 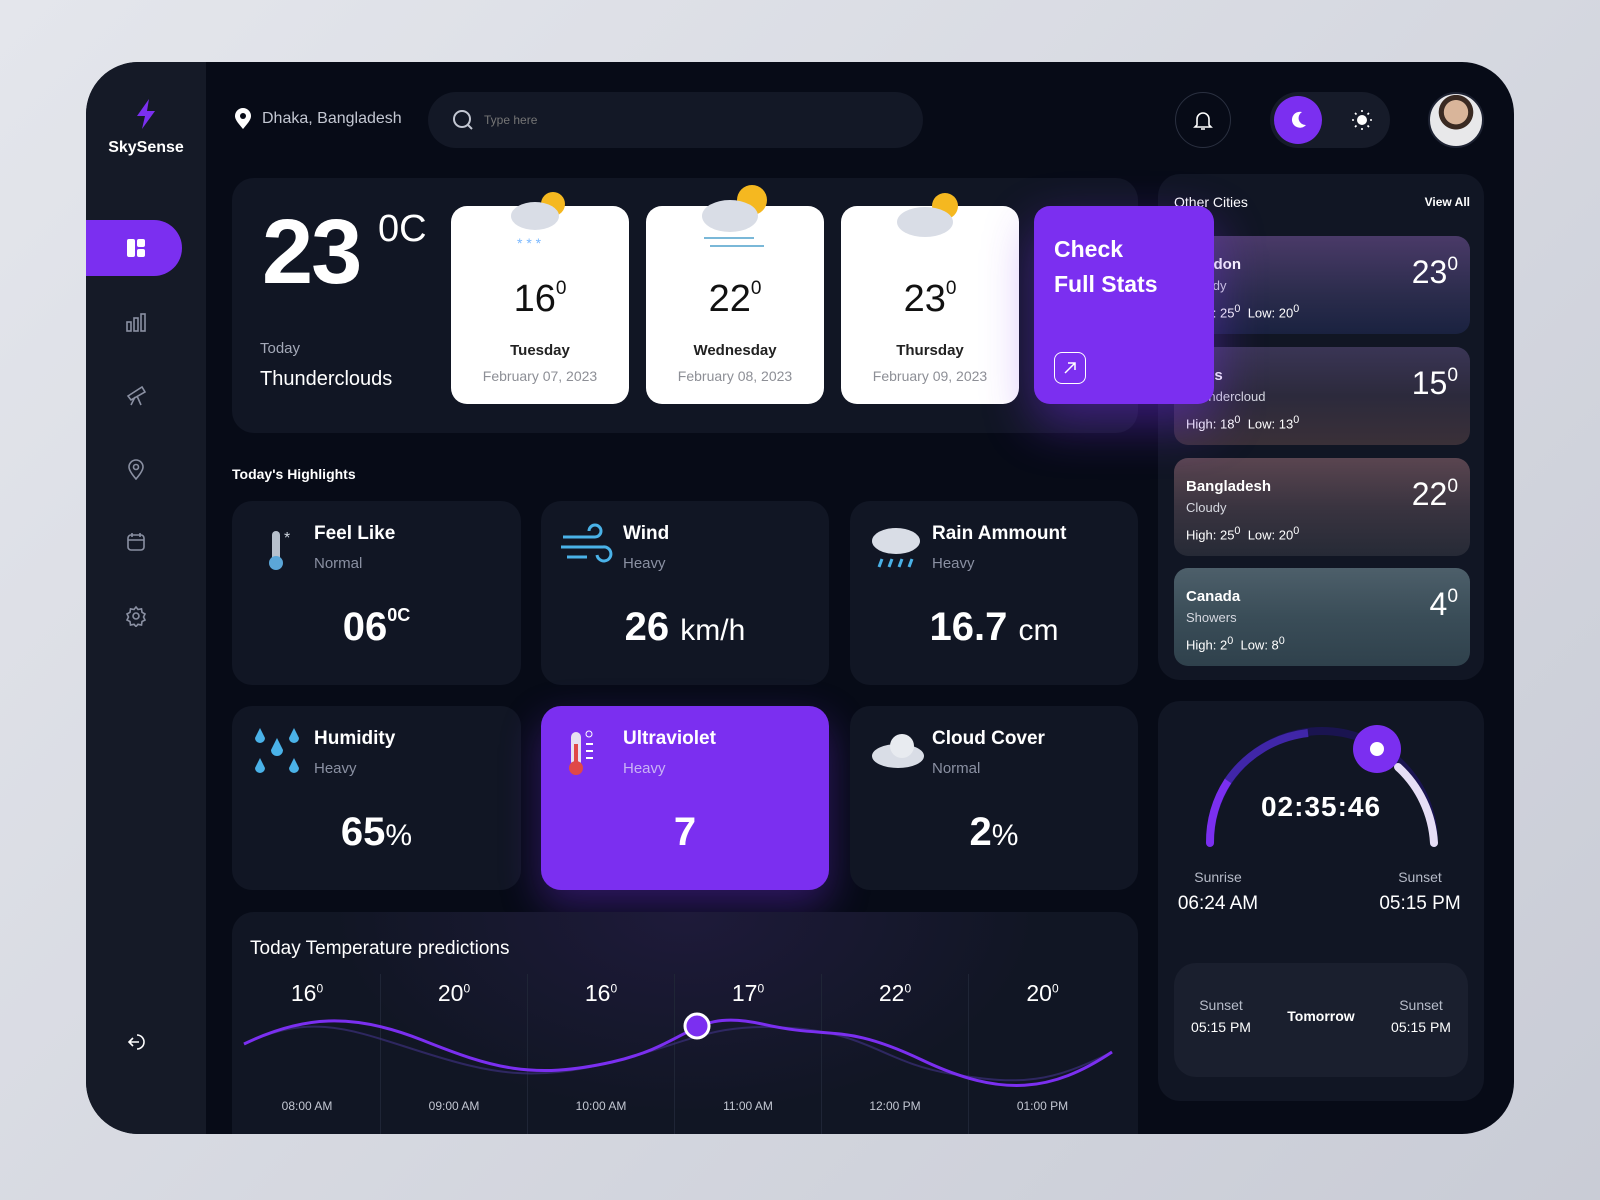 I want to click on city-temp: 230, so click(x=1434, y=272).